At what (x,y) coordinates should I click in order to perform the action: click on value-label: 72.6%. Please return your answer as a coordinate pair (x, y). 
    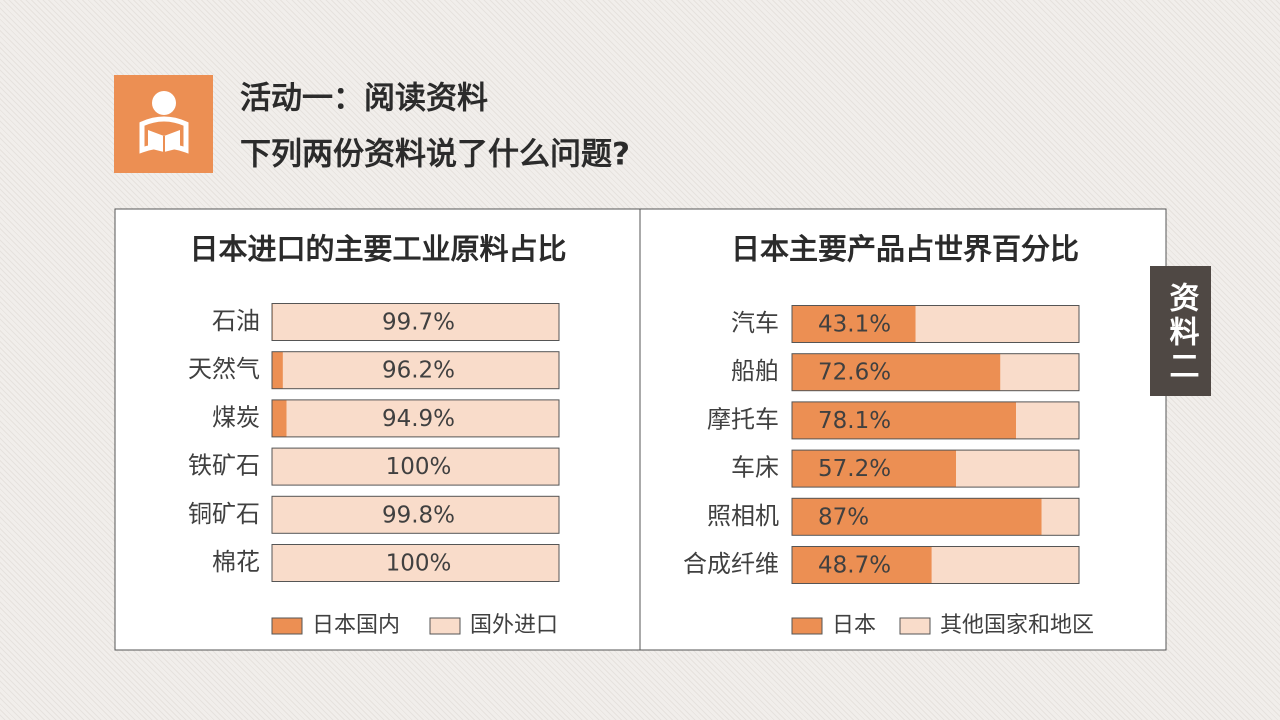
    Looking at the image, I should click on (854, 373).